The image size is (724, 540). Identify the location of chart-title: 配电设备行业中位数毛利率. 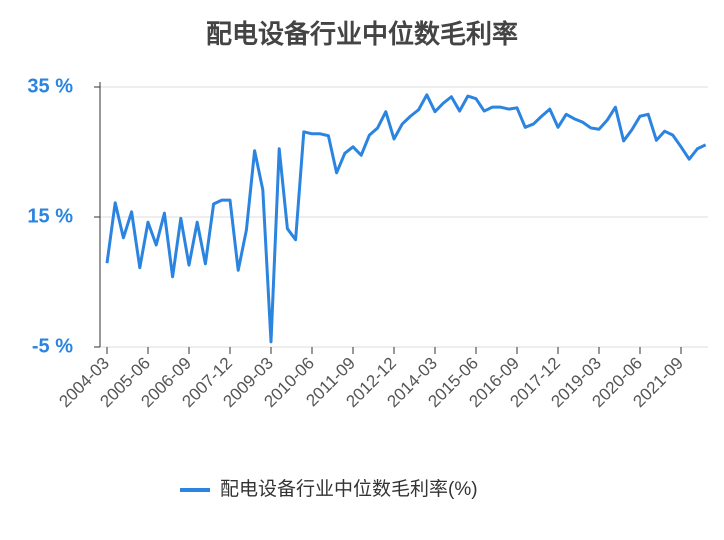
(362, 34).